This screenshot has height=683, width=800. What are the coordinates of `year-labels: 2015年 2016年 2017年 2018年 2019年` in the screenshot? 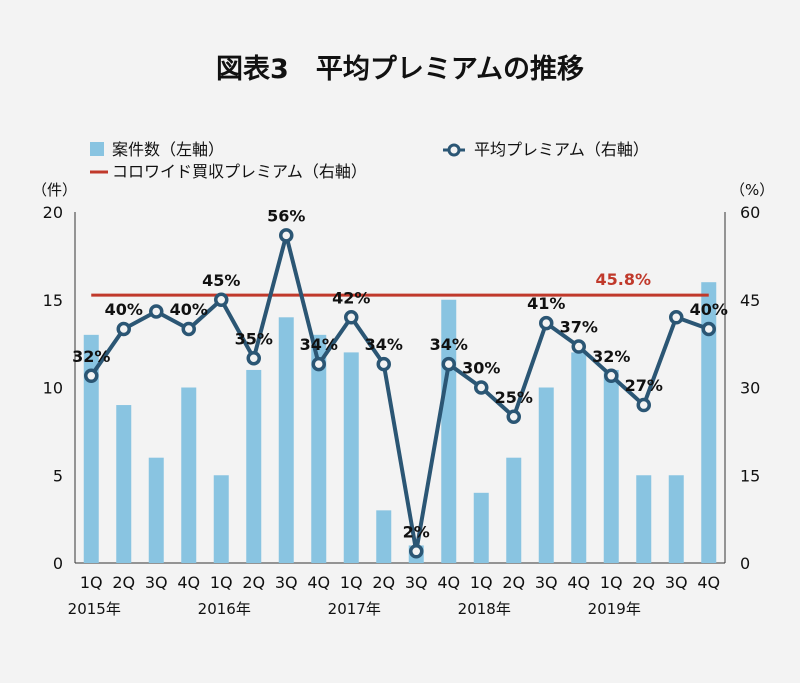 It's located at (354, 609).